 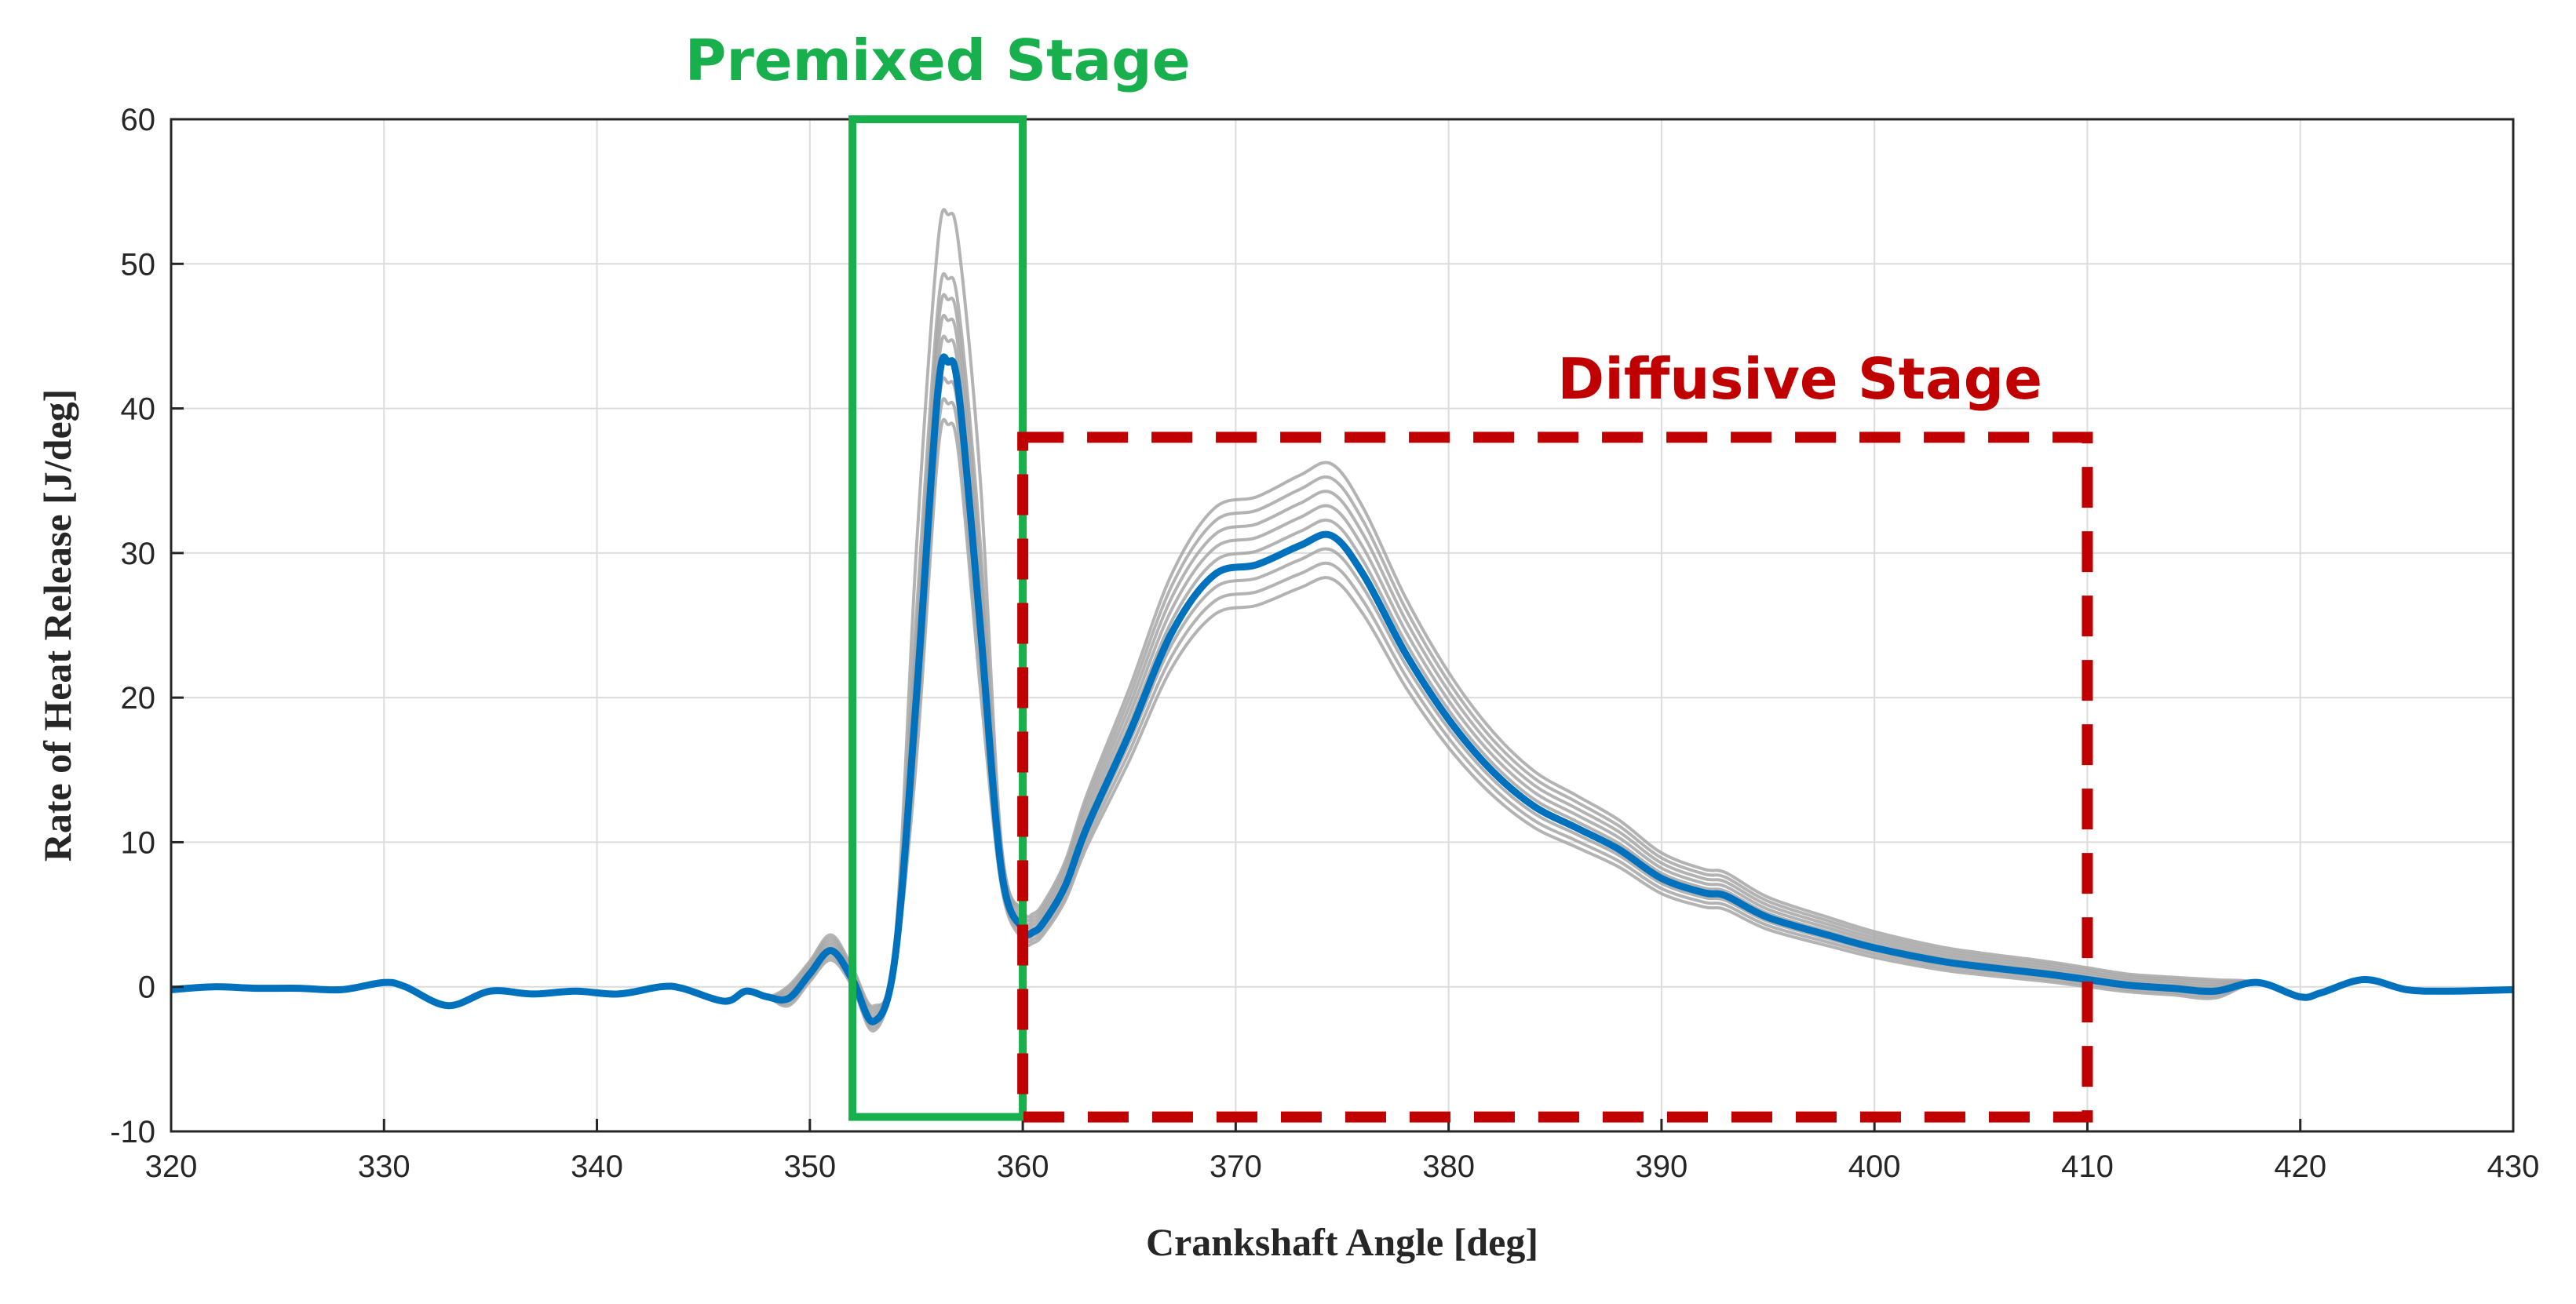 I want to click on x-tick-label: 370, so click(x=1236, y=1166).